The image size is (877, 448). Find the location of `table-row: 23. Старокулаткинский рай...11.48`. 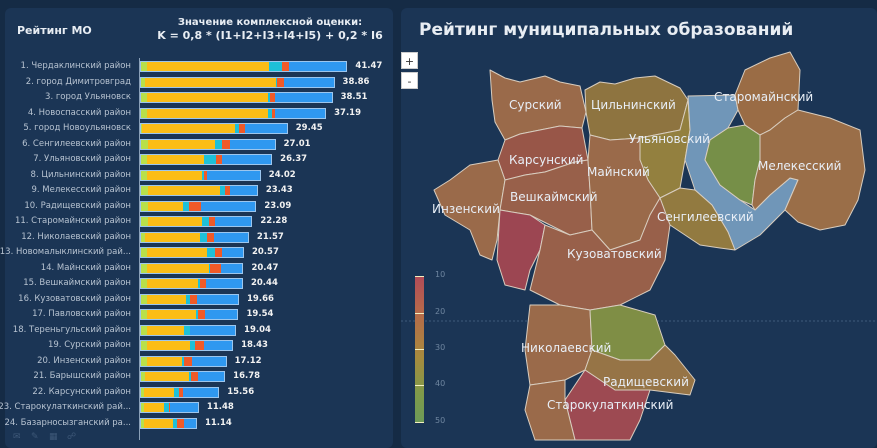

table-row: 23. Старокулаткинский рай...11.48 is located at coordinates (199, 407).